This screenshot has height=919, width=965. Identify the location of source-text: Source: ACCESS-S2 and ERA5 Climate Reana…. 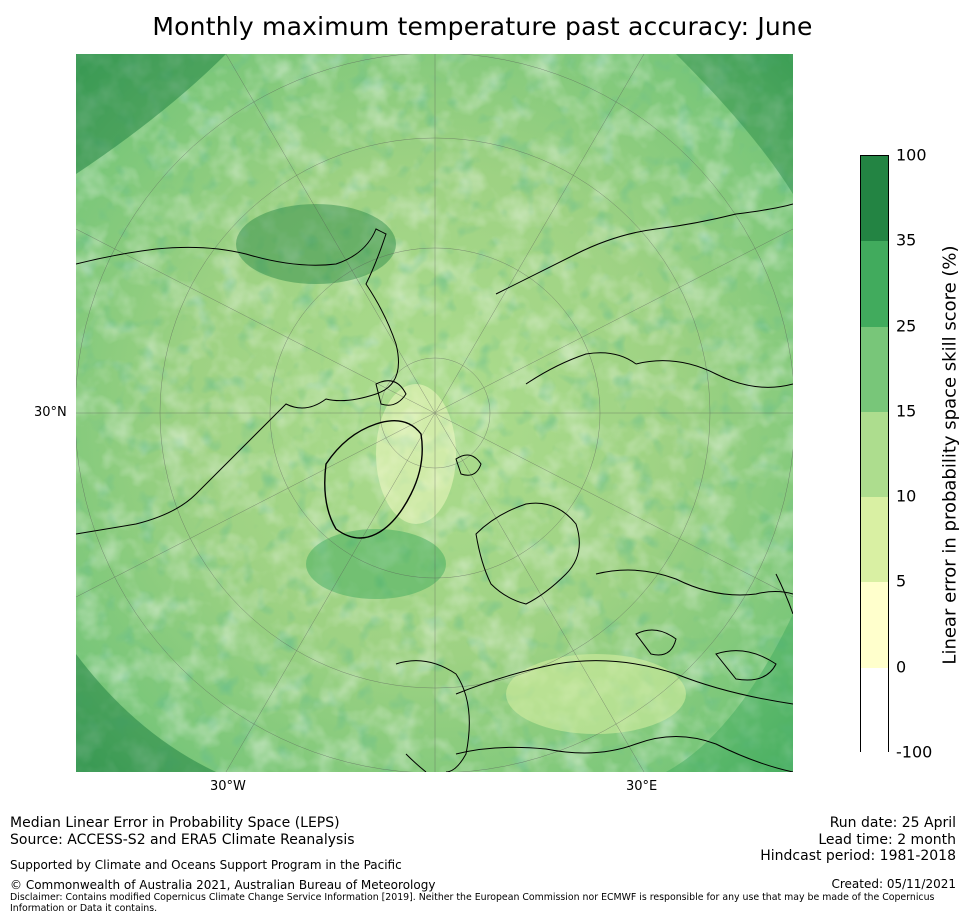
(182, 840).